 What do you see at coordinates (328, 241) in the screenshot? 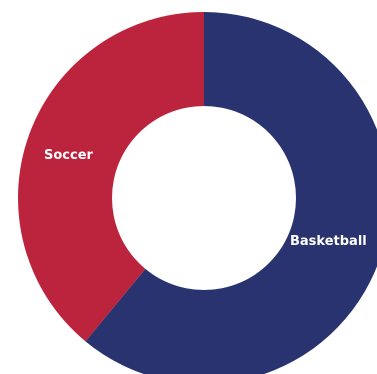
I see `slice-label-basketball: Basketball` at bounding box center [328, 241].